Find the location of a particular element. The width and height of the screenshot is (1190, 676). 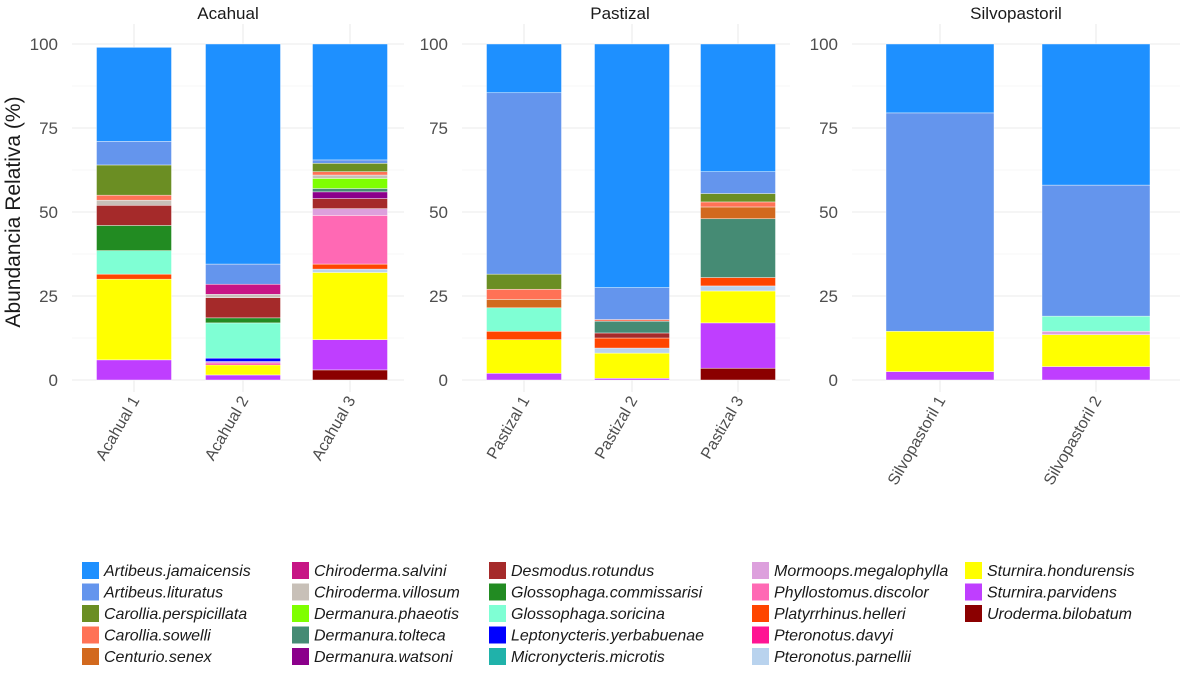

legend-label: Glossophaga.soricina is located at coordinates (588, 614).